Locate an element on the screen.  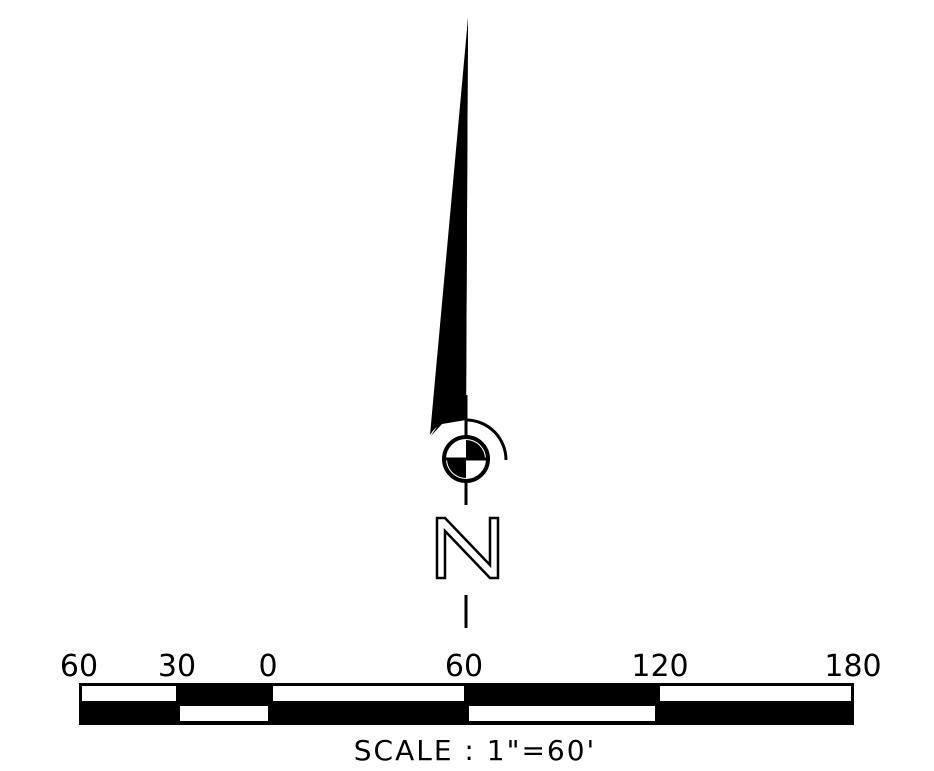
scale-bar: 60 30 0 60 120 180 SCALE : 1"=60' is located at coordinates (471, 708).